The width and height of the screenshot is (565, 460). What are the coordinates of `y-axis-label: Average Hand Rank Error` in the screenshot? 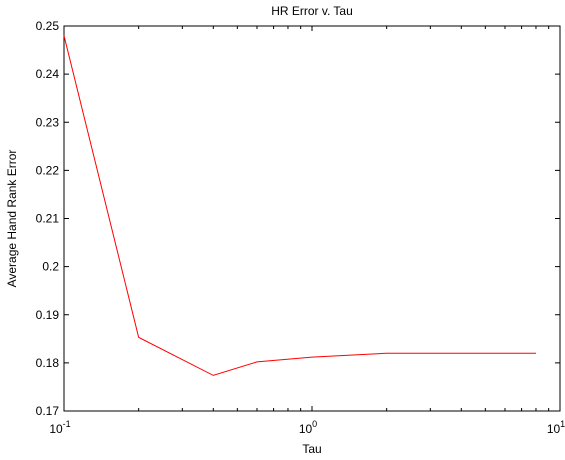 It's located at (12, 219).